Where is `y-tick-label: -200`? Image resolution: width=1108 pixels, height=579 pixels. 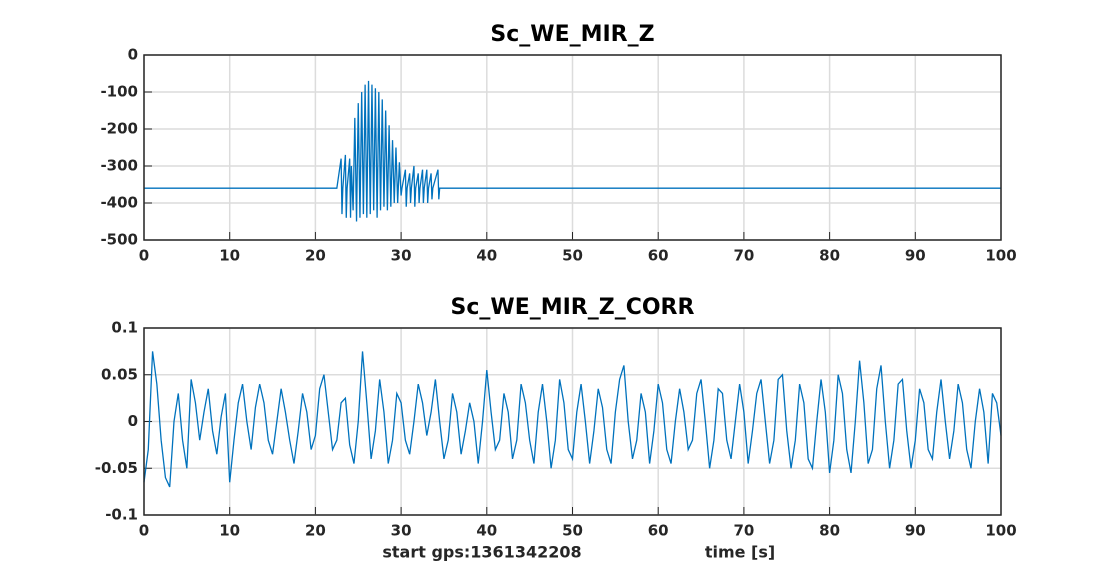 y-tick-label: -200 is located at coordinates (119, 129).